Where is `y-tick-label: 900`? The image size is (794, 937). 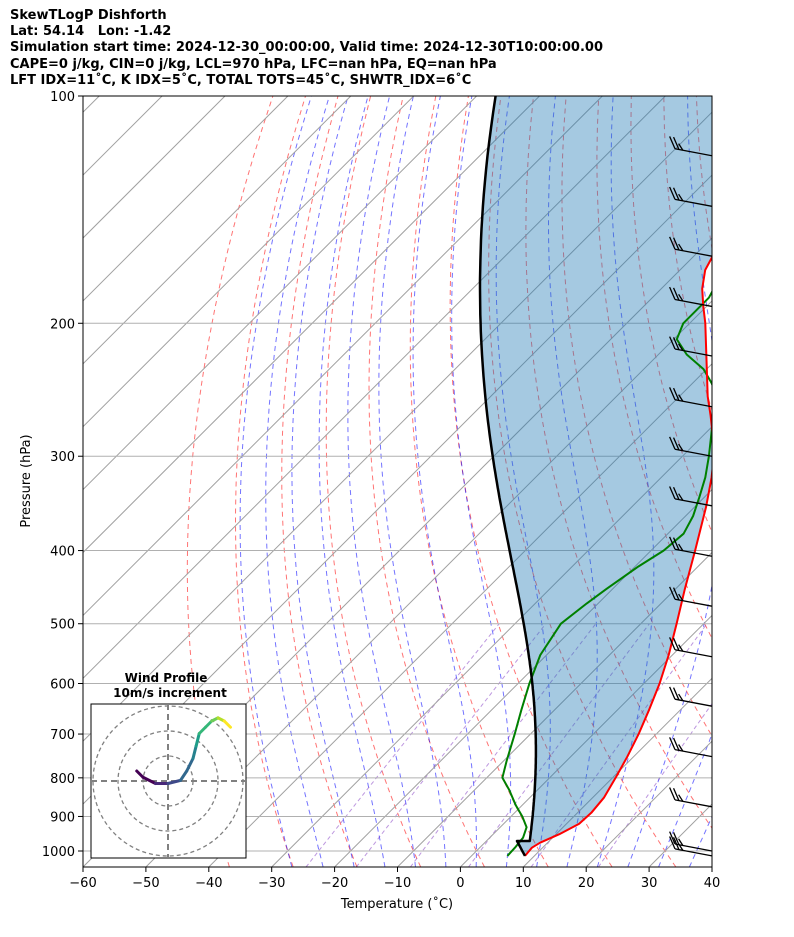
y-tick-label: 900 is located at coordinates (62, 817).